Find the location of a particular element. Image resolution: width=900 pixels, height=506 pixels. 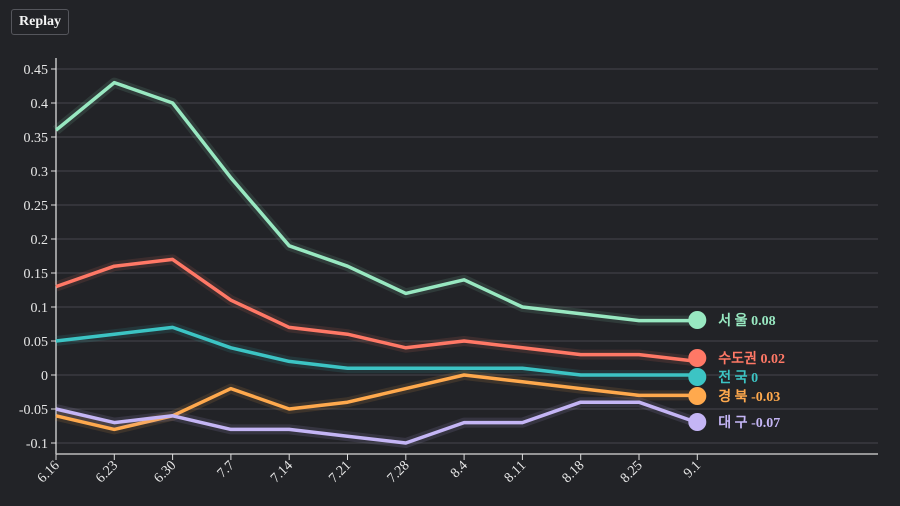

x-tick-label: 6.30 is located at coordinates (165, 472).